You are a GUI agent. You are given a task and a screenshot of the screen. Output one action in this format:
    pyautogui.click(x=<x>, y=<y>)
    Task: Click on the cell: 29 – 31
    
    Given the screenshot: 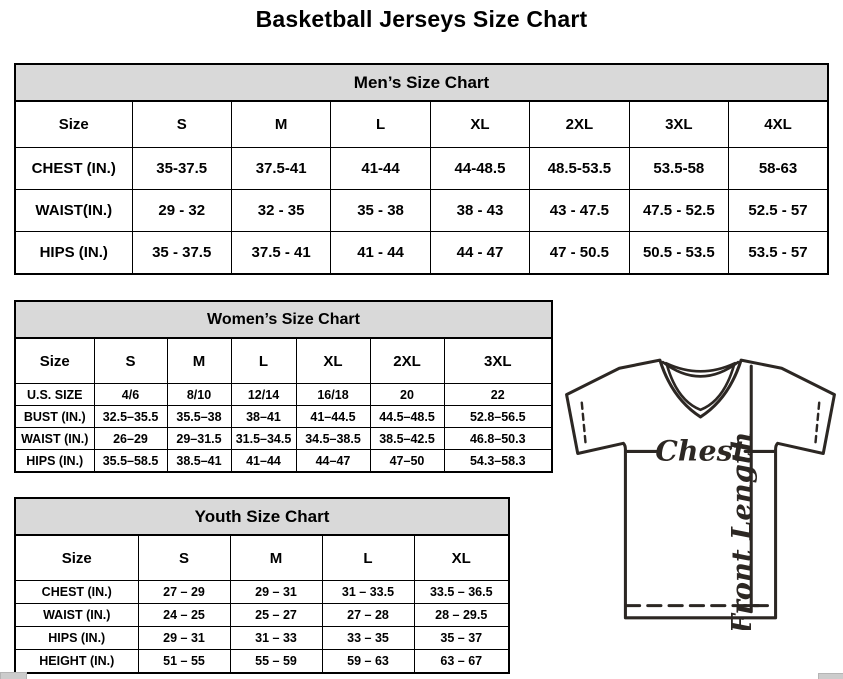 What is the action you would take?
    pyautogui.click(x=184, y=638)
    